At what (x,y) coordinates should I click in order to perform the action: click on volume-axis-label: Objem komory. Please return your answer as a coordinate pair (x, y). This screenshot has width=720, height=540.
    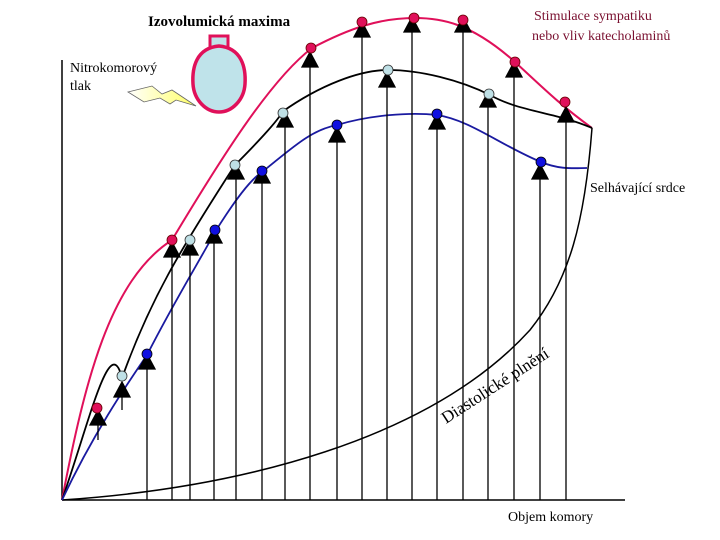
    Looking at the image, I should click on (550, 517).